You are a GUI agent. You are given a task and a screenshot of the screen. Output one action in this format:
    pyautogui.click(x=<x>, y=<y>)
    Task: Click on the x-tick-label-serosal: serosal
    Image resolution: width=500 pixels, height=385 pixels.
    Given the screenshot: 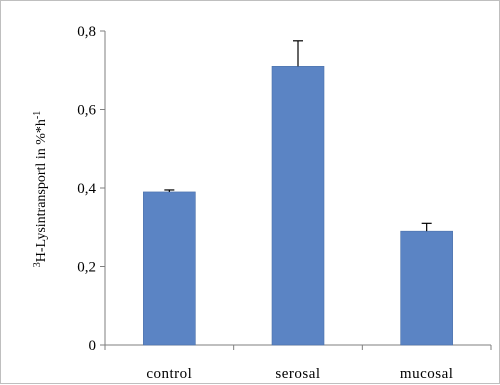 What is the action you would take?
    pyautogui.click(x=297, y=374)
    